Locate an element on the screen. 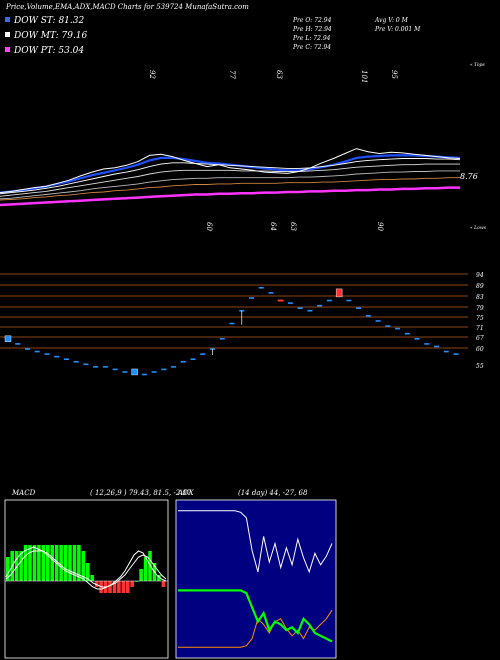 The height and width of the screenshot is (660, 500). level-label: 94 is located at coordinates (480, 275).